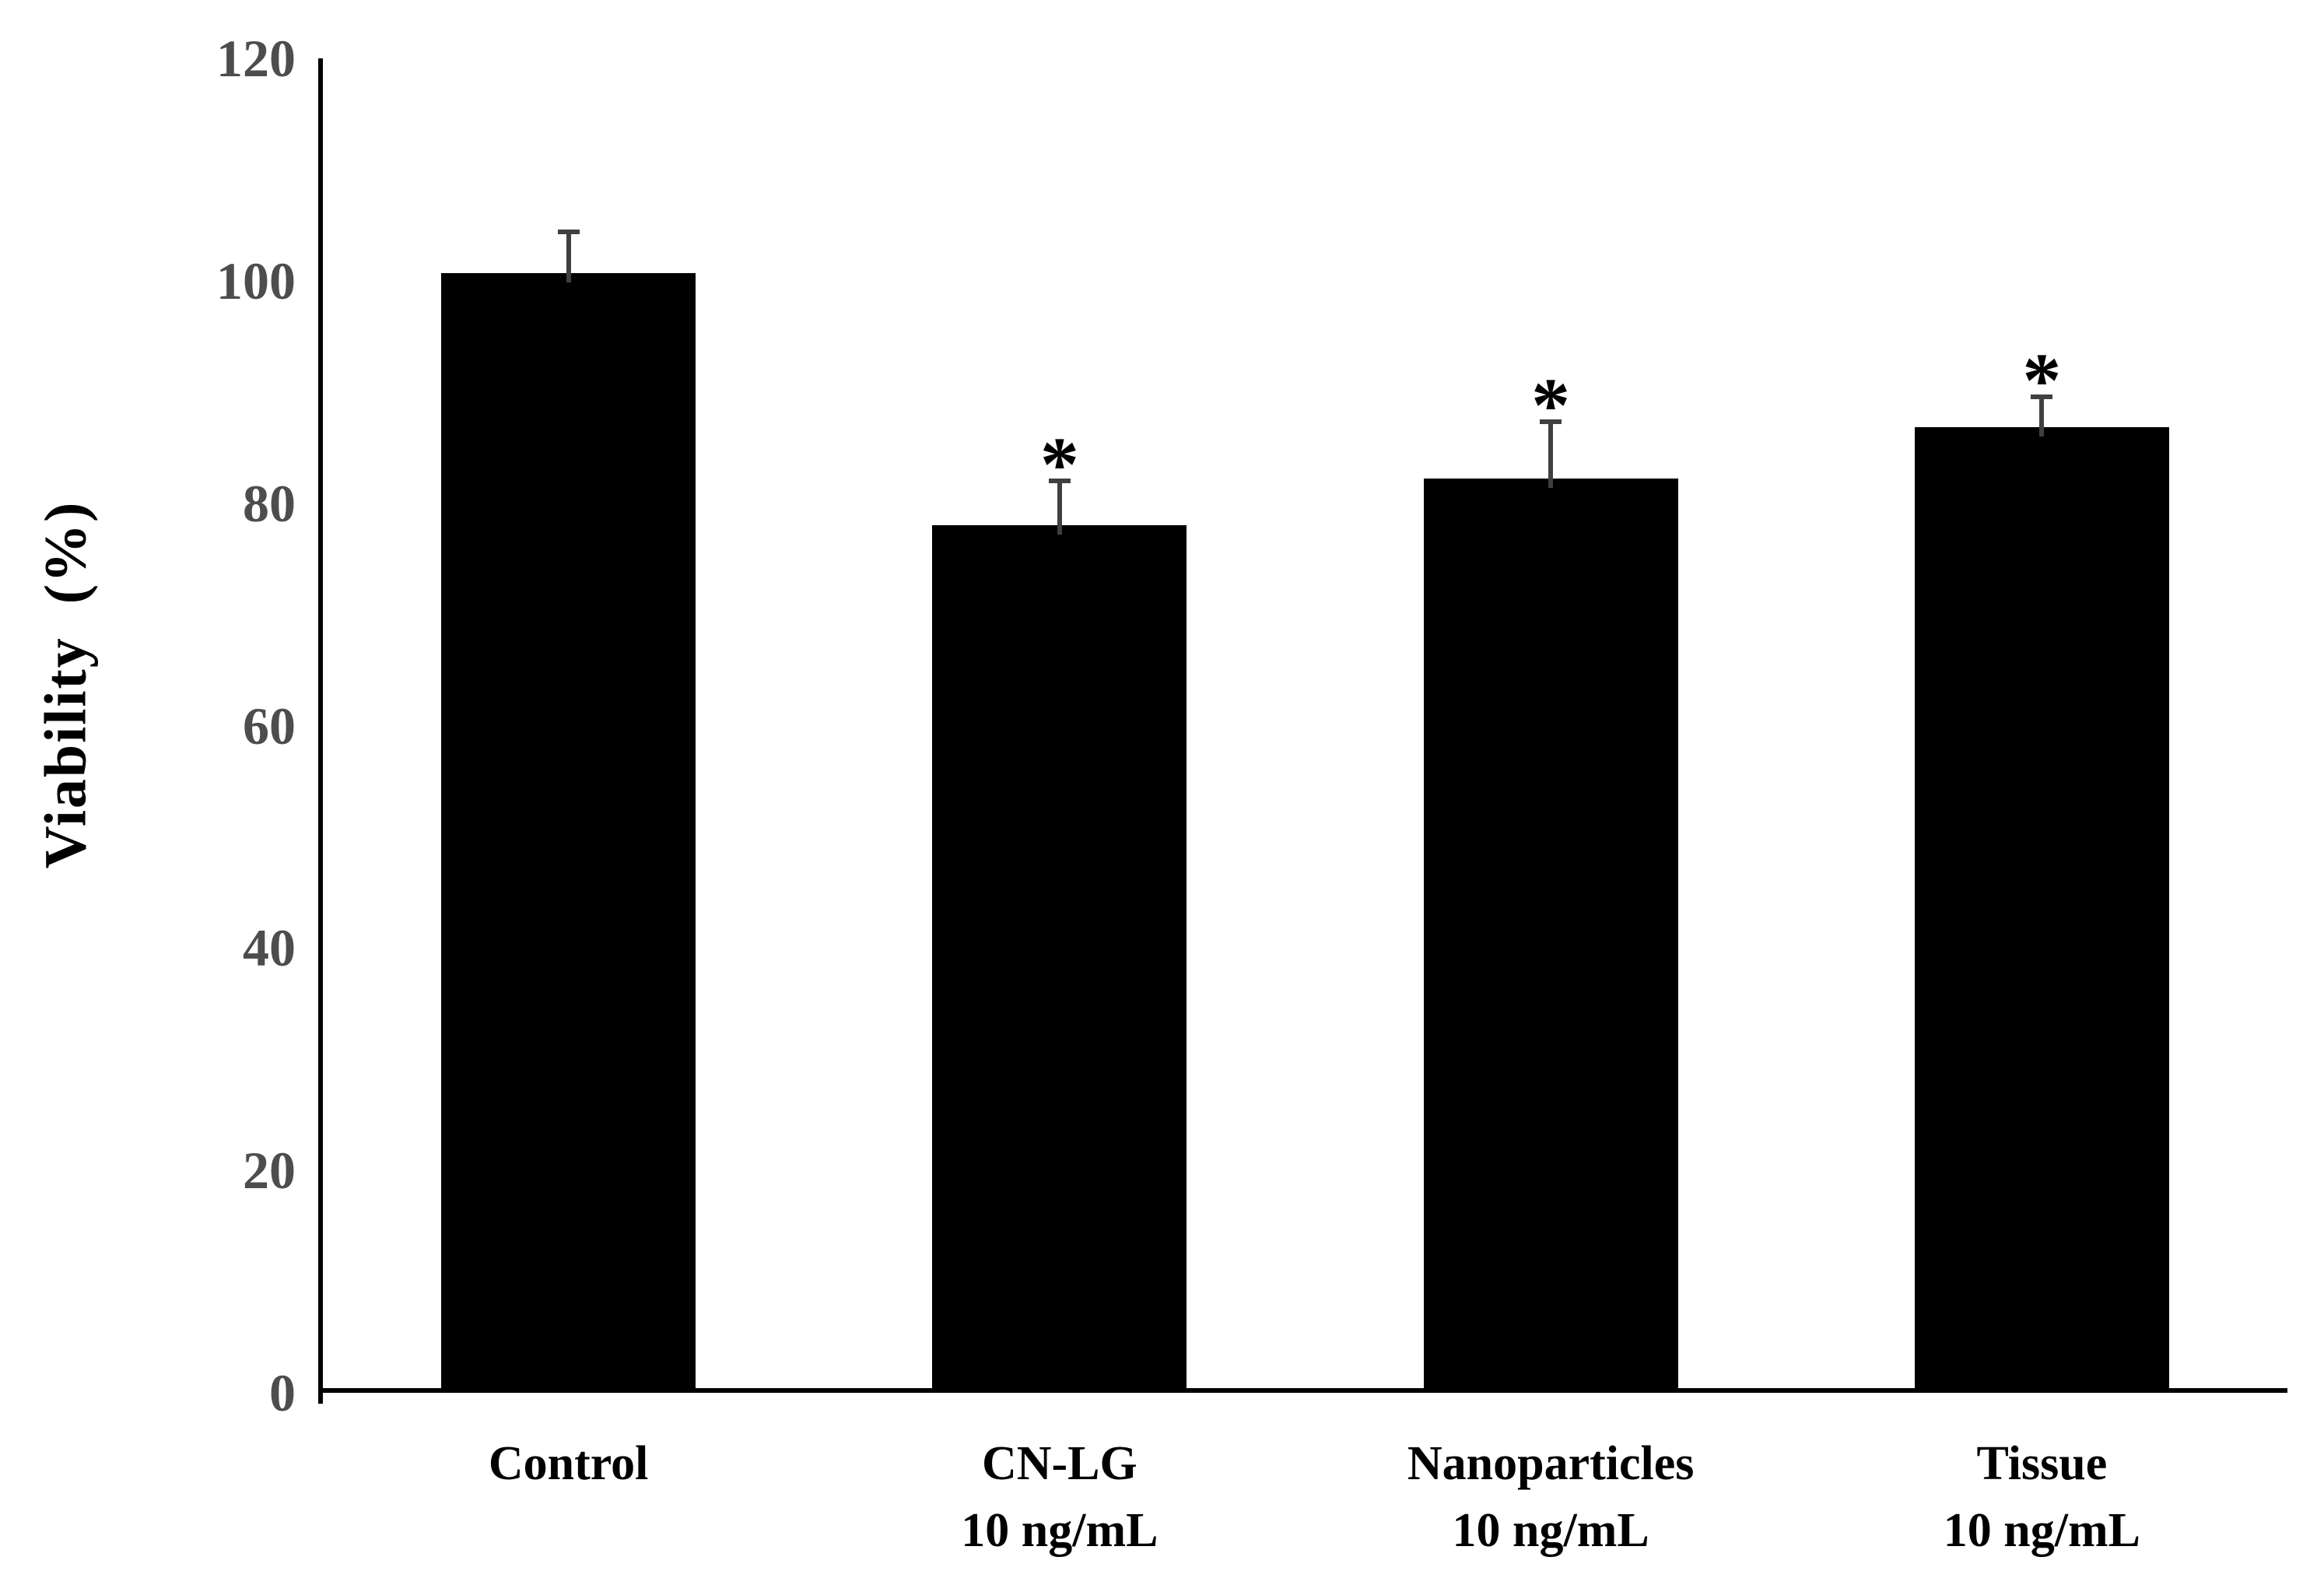 This screenshot has width=2324, height=1592. I want to click on y-axis-line, so click(320, 731).